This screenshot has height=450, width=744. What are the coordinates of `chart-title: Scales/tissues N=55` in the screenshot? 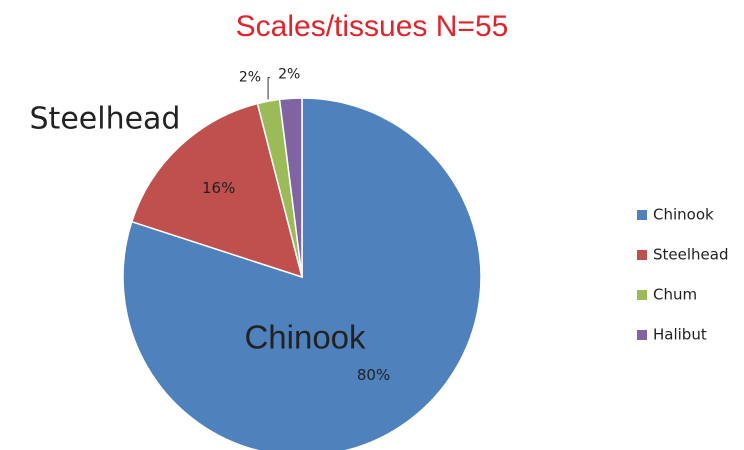 It's located at (372, 26).